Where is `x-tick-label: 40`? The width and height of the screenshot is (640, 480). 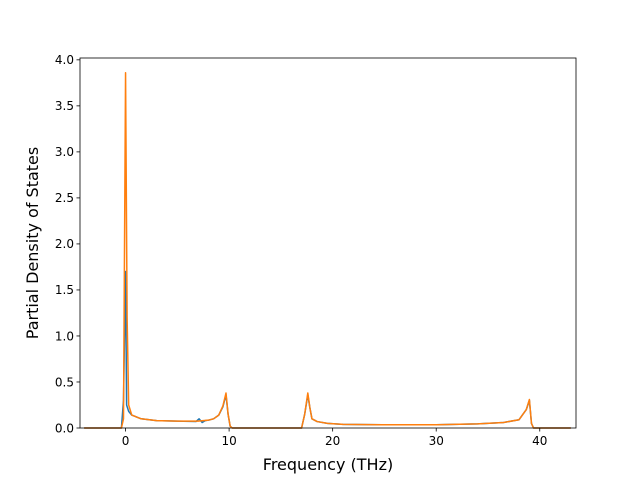 x-tick-label: 40 is located at coordinates (539, 441).